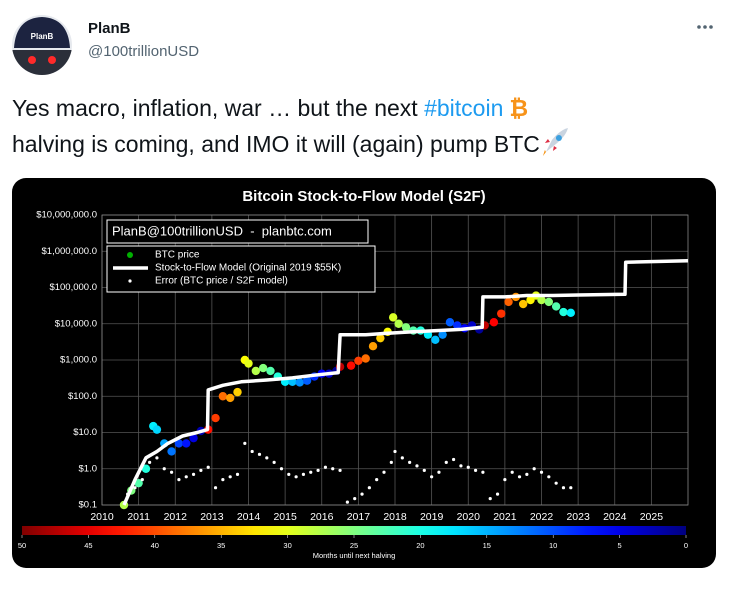  I want to click on x-tick-label: 2016, so click(322, 517).